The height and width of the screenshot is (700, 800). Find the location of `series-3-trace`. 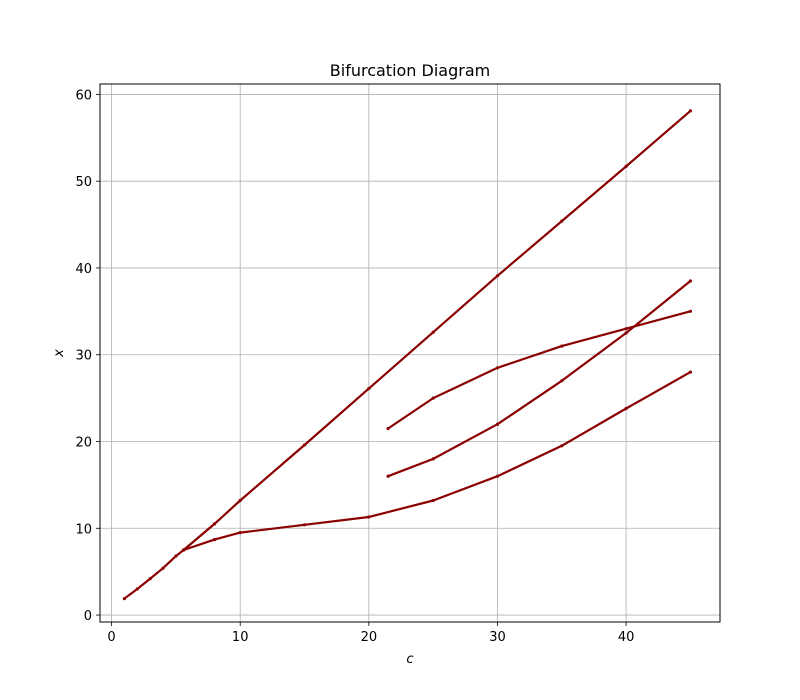

series-3-trace is located at coordinates (539, 370).